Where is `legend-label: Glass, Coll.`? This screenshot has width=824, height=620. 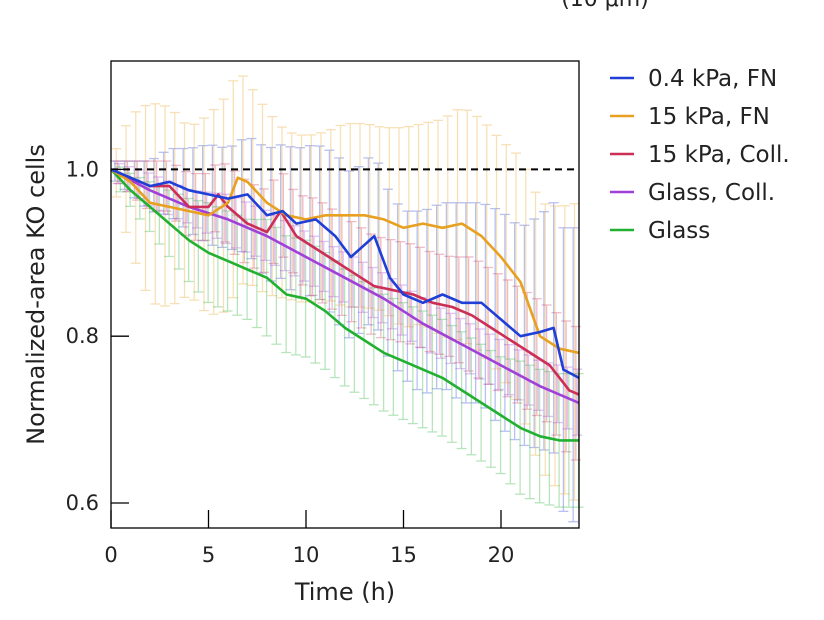
legend-label: Glass, Coll. is located at coordinates (711, 193).